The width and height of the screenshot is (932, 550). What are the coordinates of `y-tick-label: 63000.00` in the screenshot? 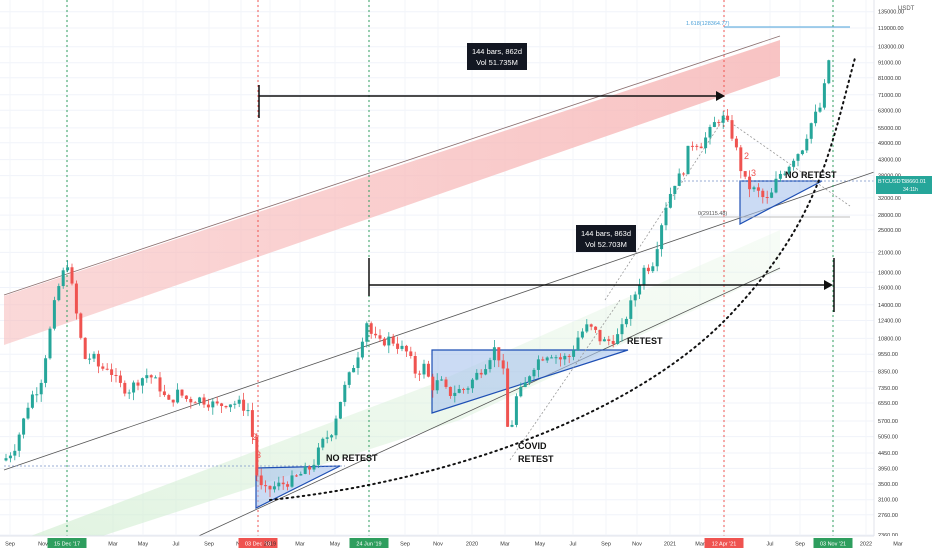 It's located at (889, 111).